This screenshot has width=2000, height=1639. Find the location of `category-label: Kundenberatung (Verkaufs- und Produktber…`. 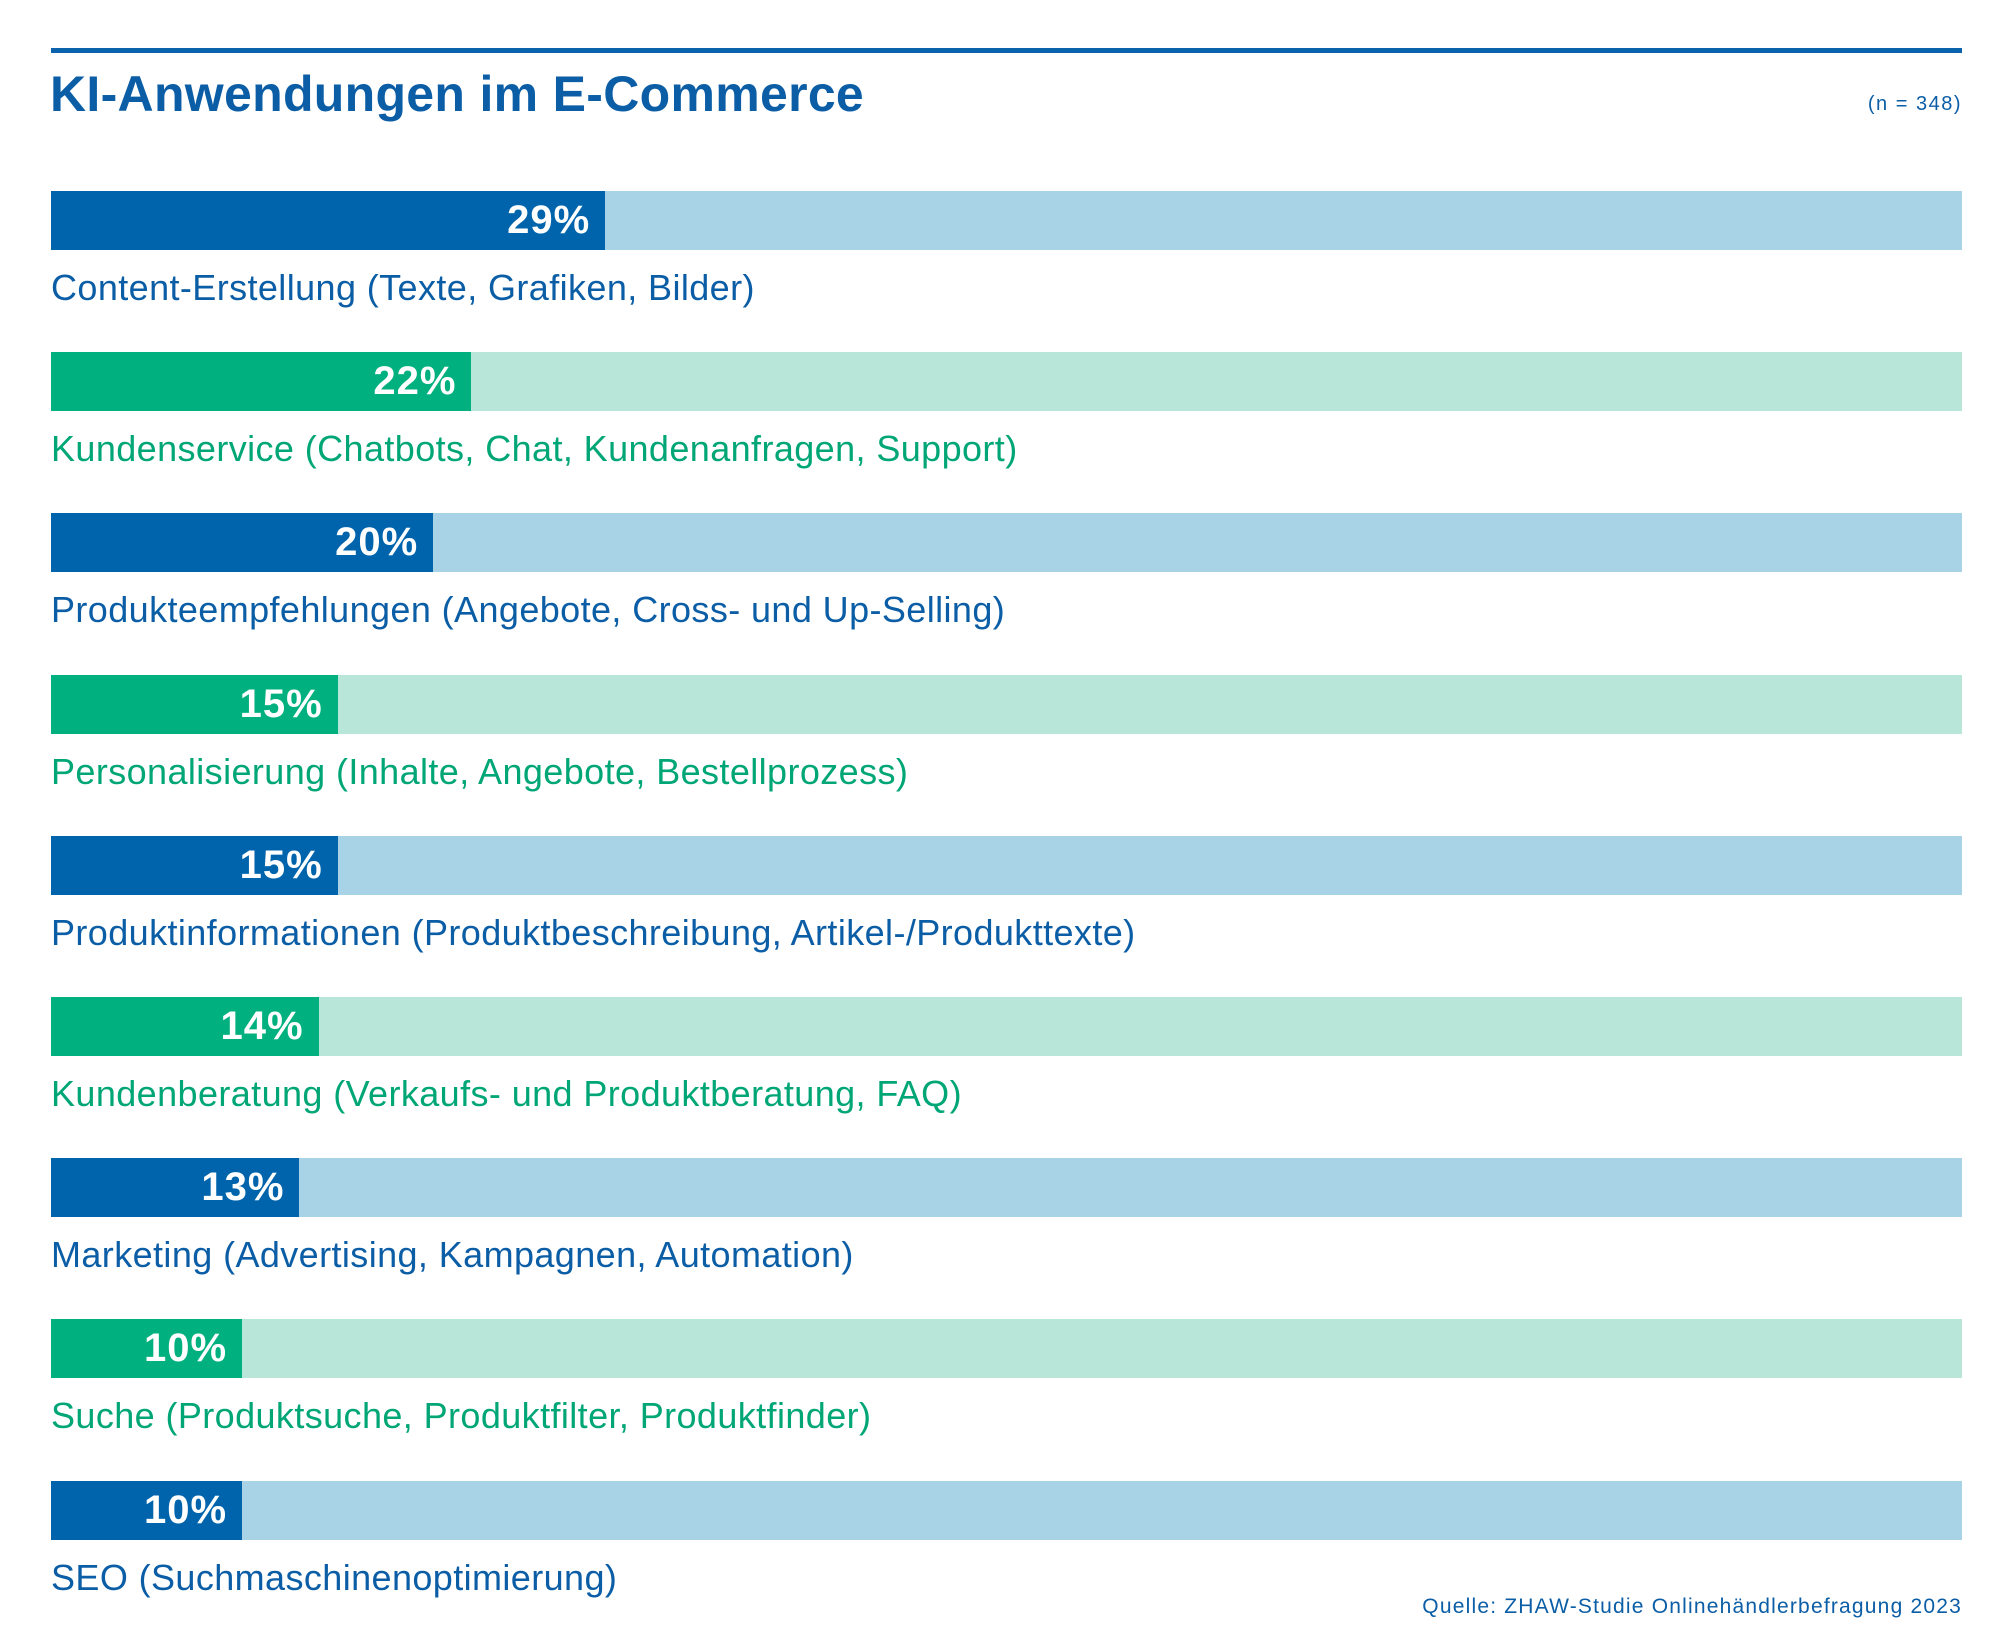

category-label: Kundenberatung (Verkaufs- und Produktber… is located at coordinates (506, 1093).